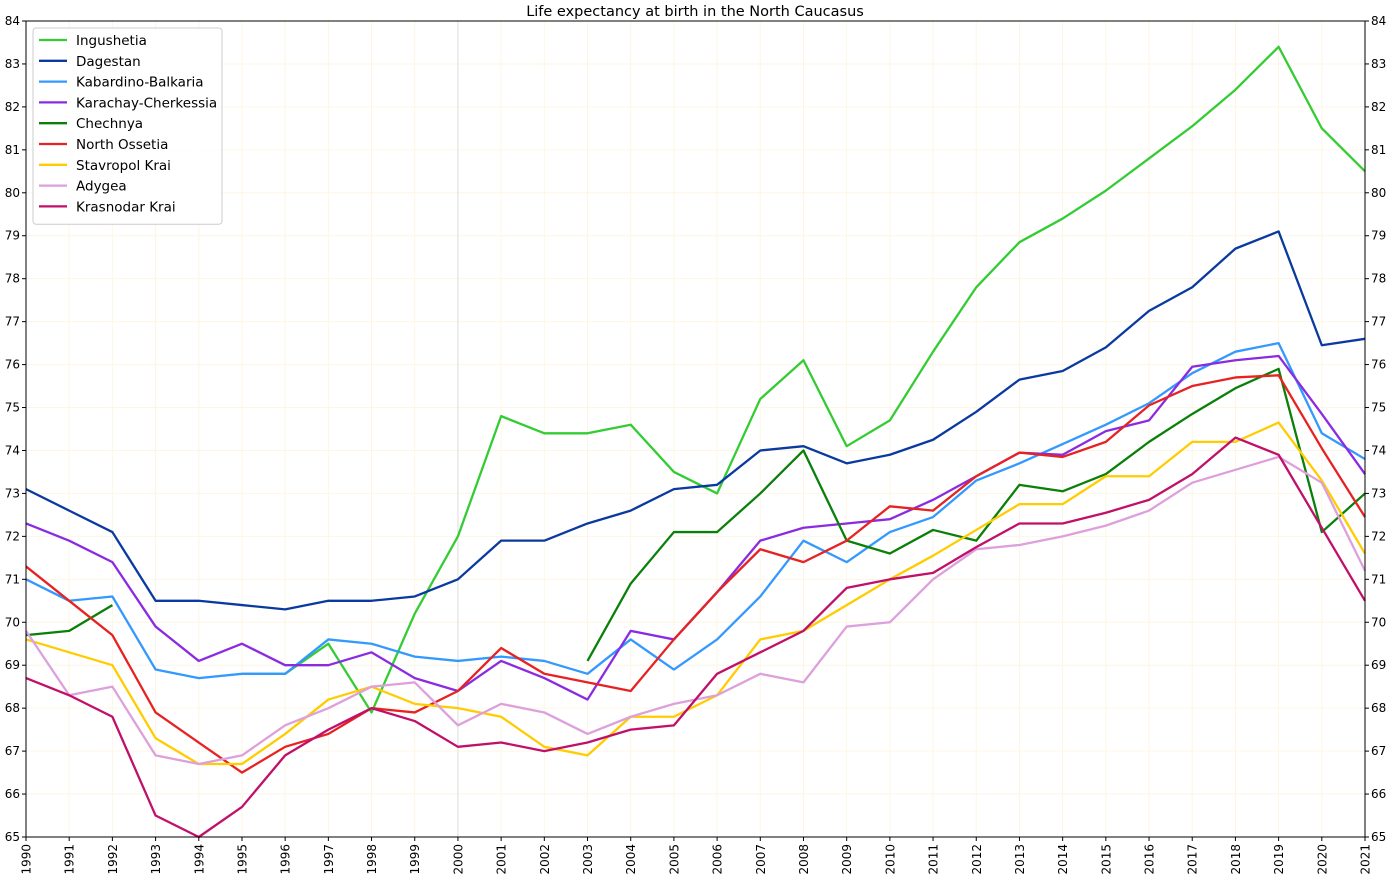 The height and width of the screenshot is (882, 1390). Describe the element at coordinates (761, 859) in the screenshot. I see `x-tick-label: 2007` at that location.